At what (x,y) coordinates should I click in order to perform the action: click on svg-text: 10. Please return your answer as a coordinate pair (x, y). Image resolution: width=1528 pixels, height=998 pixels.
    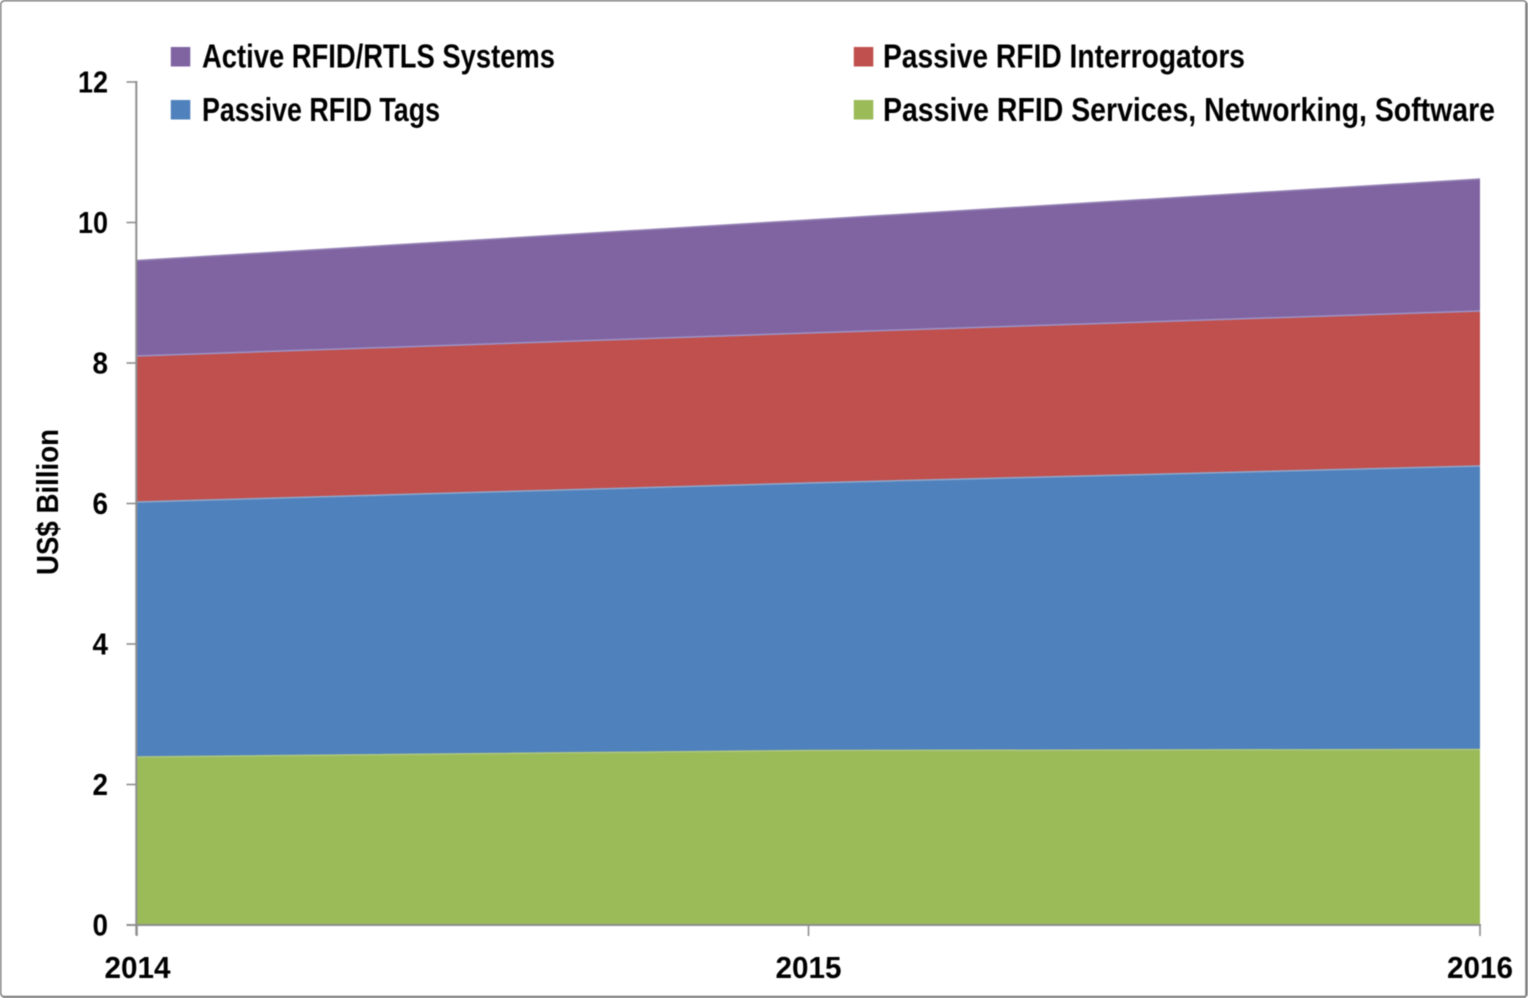
    Looking at the image, I should click on (93, 222).